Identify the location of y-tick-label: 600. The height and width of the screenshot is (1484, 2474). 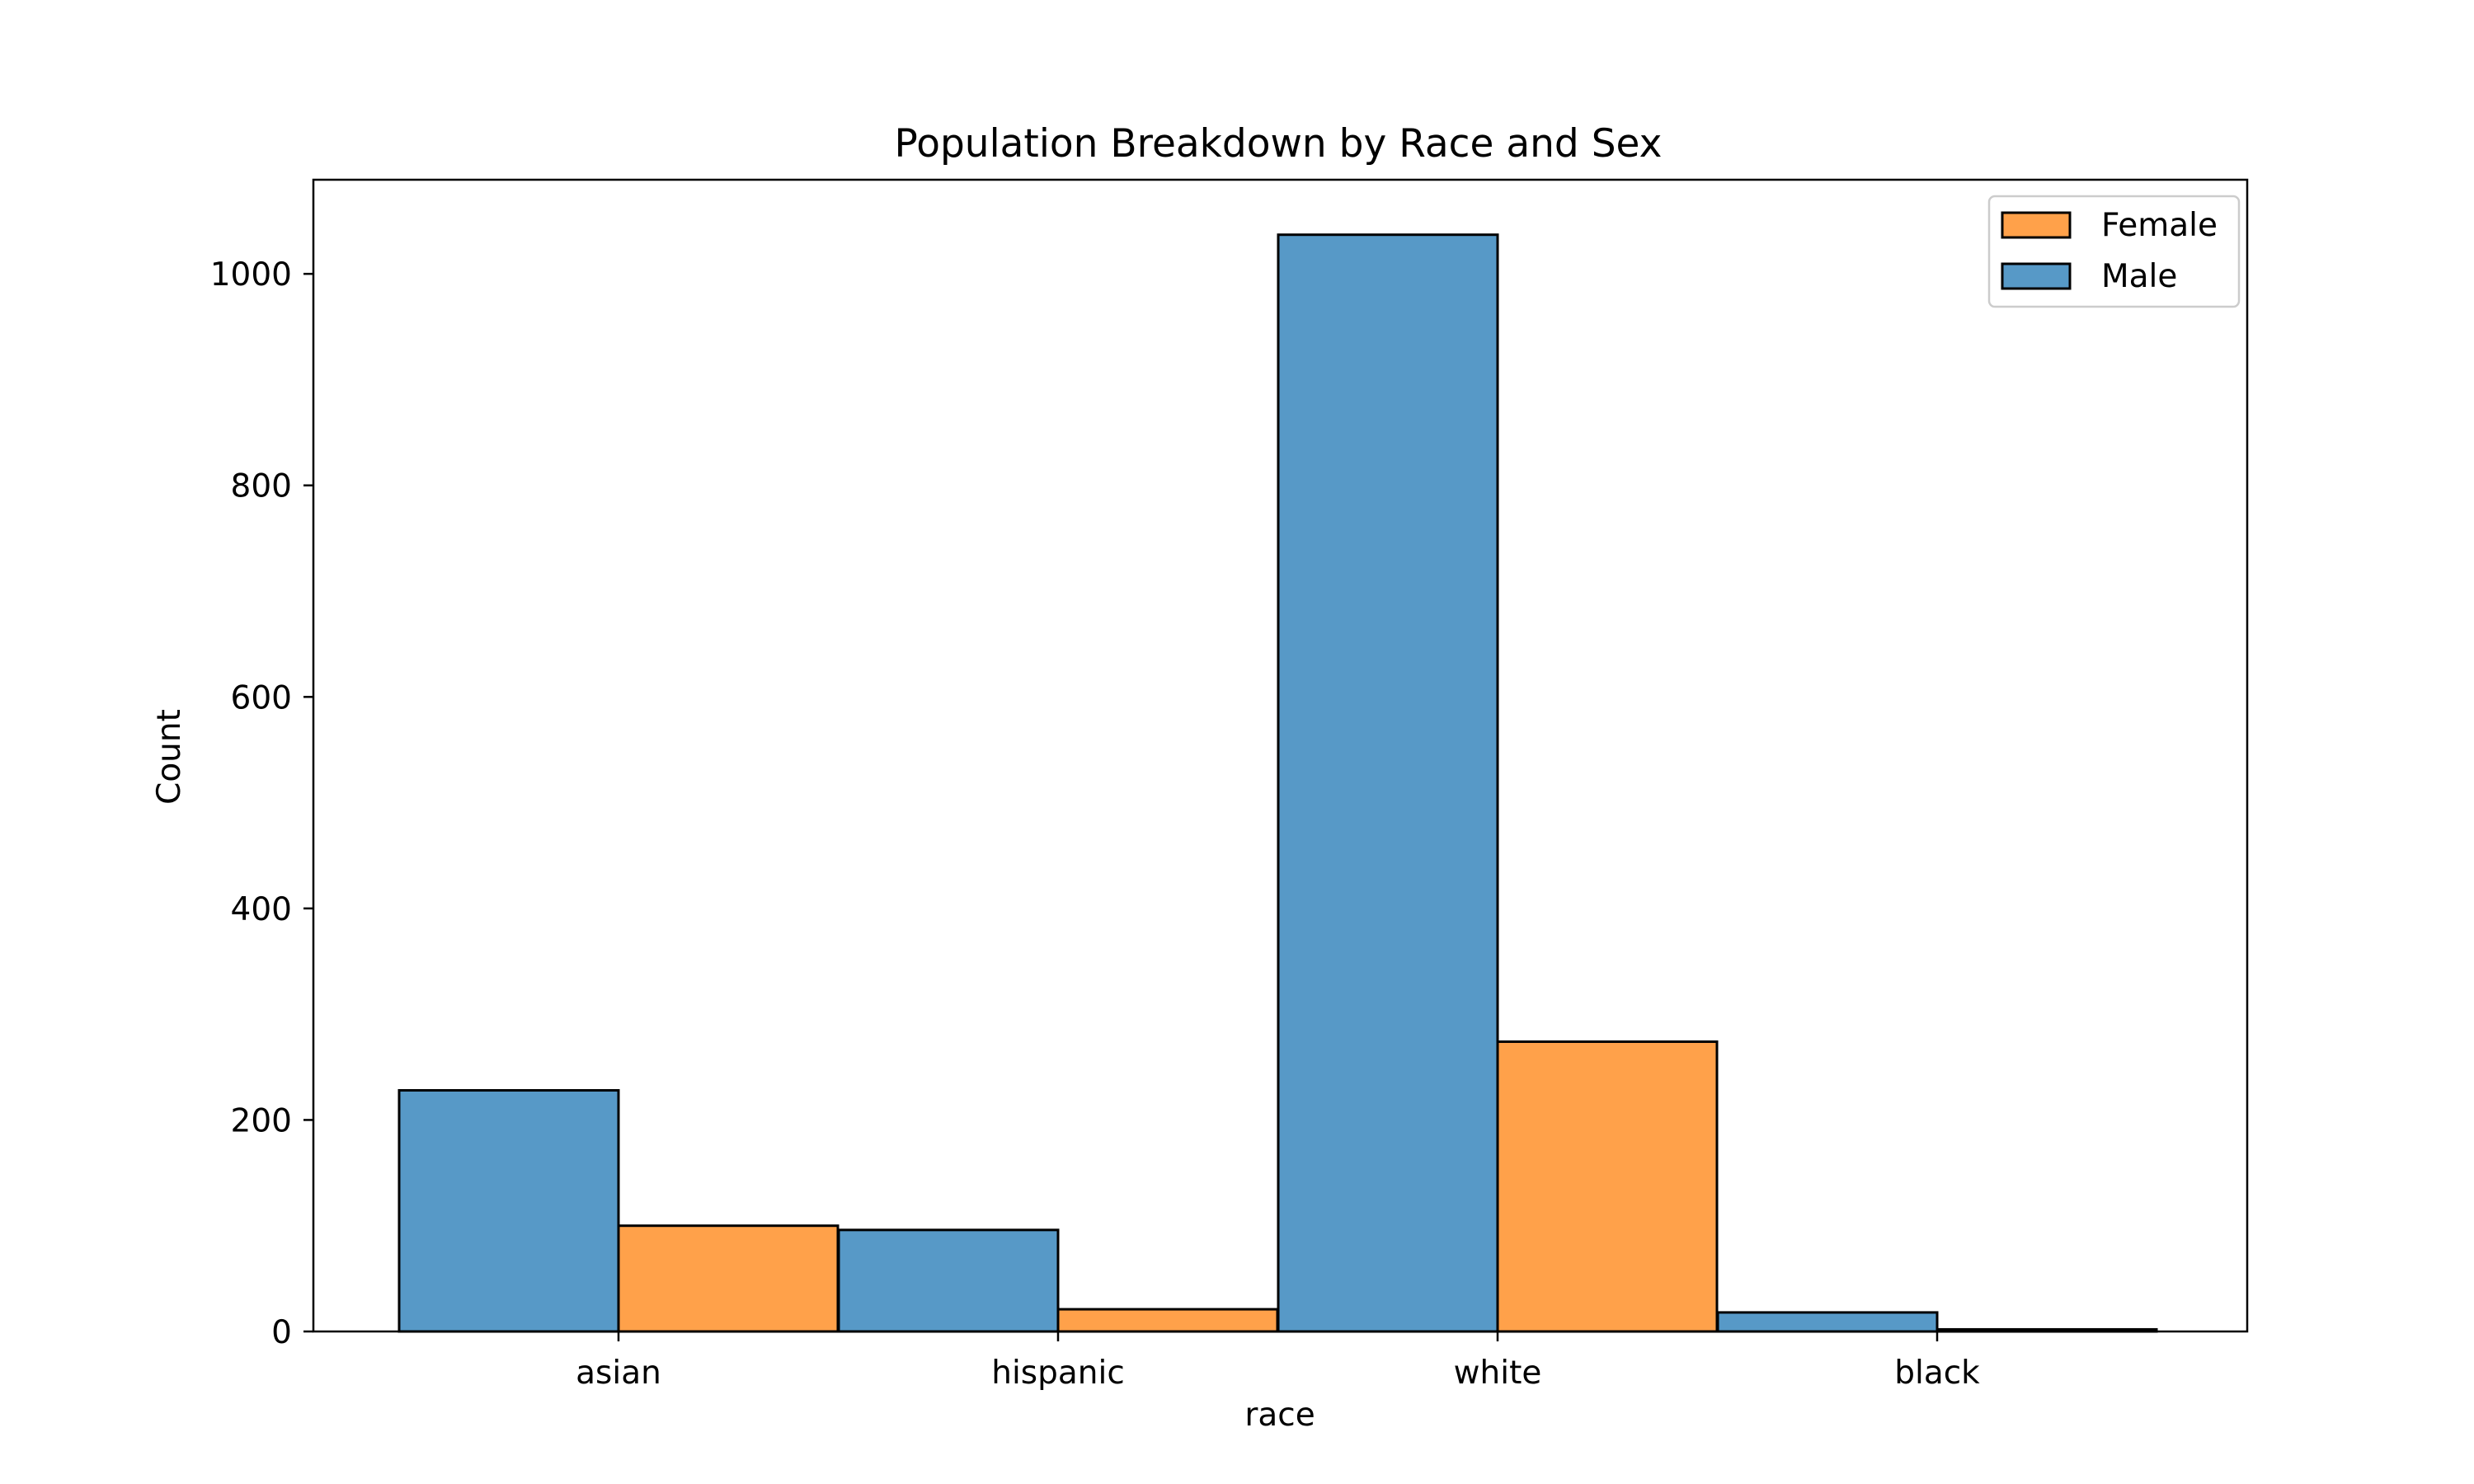
(261, 697).